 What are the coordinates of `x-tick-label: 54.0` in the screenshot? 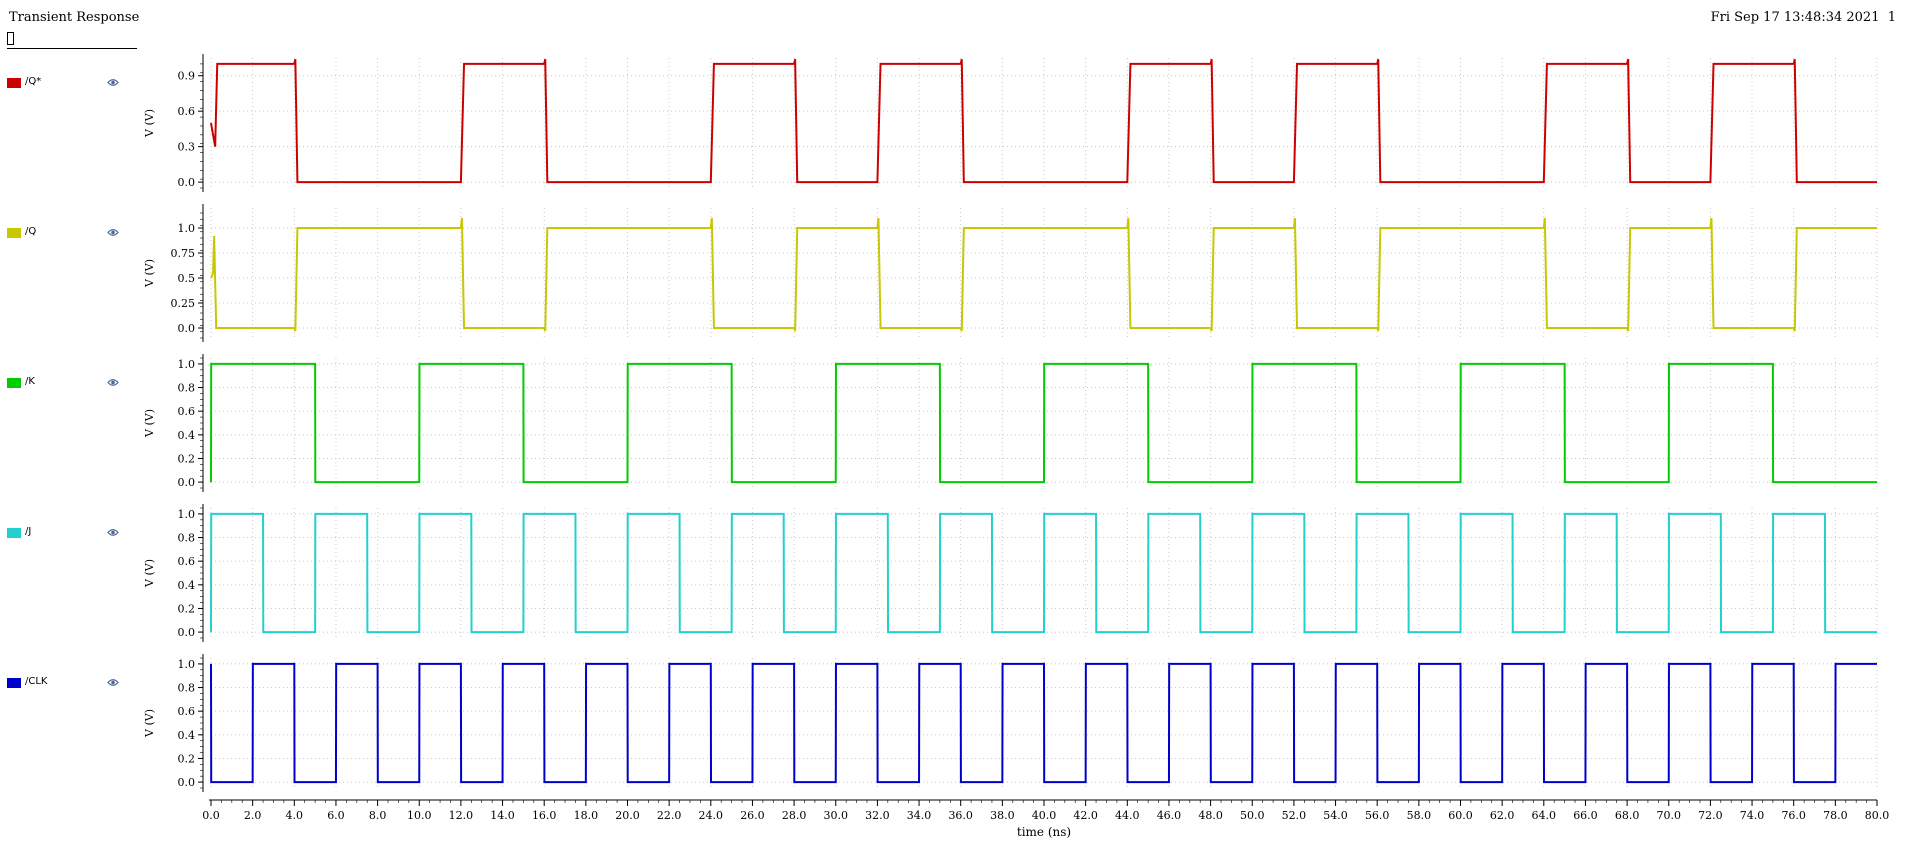 It's located at (1335, 815).